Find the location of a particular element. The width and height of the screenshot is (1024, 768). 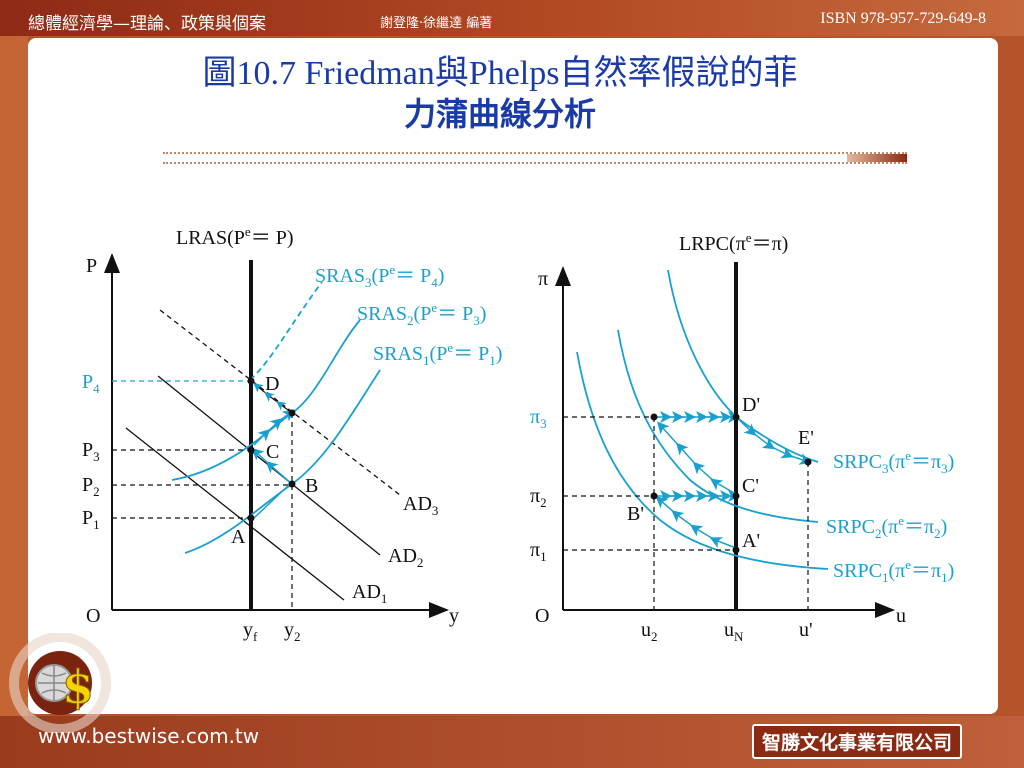

arrow-b-c is located at coordinates (272, 466).